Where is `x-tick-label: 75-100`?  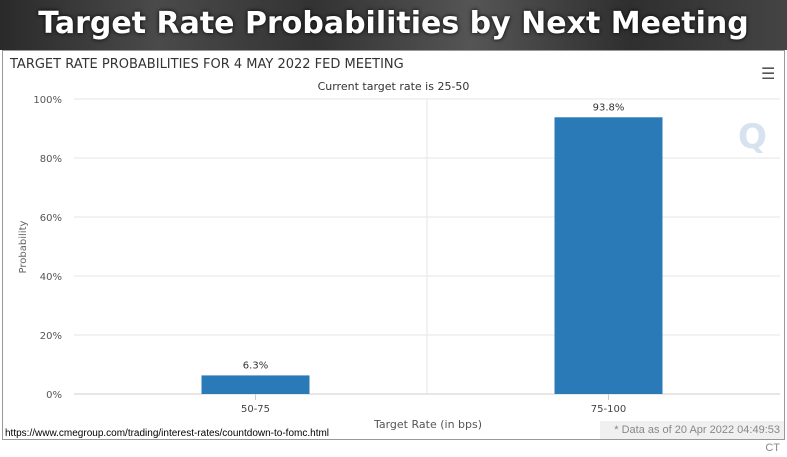
x-tick-label: 75-100 is located at coordinates (608, 409).